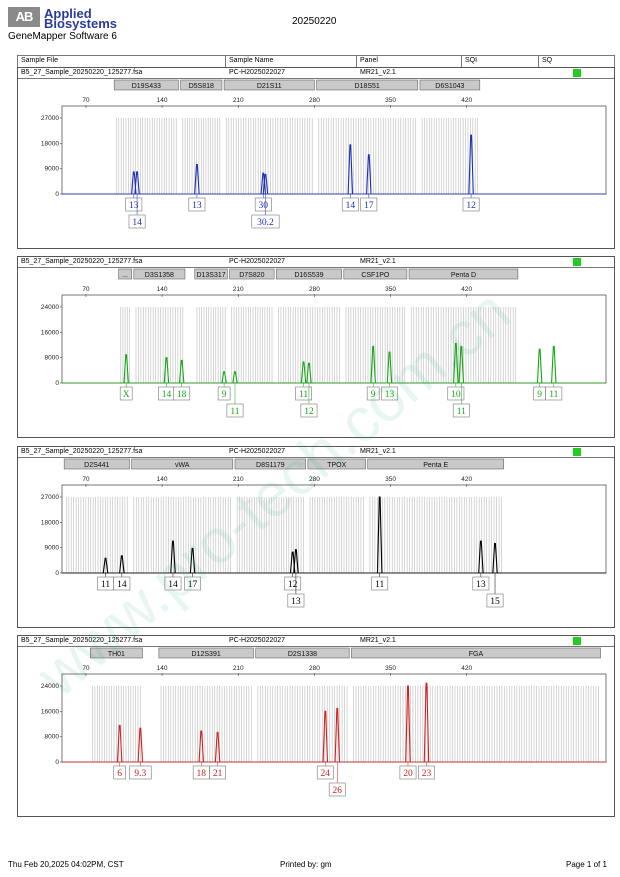  Describe the element at coordinates (369, 60) in the screenshot. I see `col-panel: Panel` at that location.